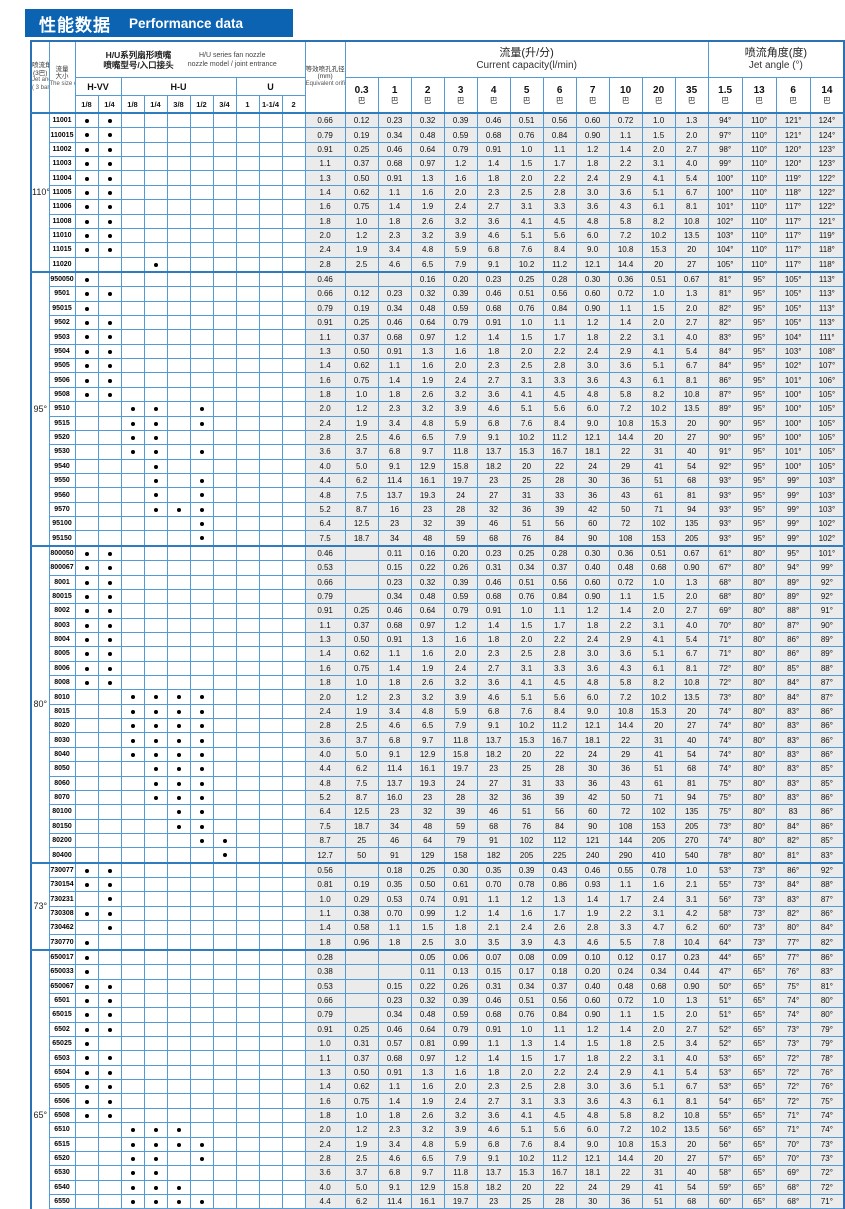 This screenshot has width=845, height=1209. I want to click on model-number: 9508, so click(62, 394).